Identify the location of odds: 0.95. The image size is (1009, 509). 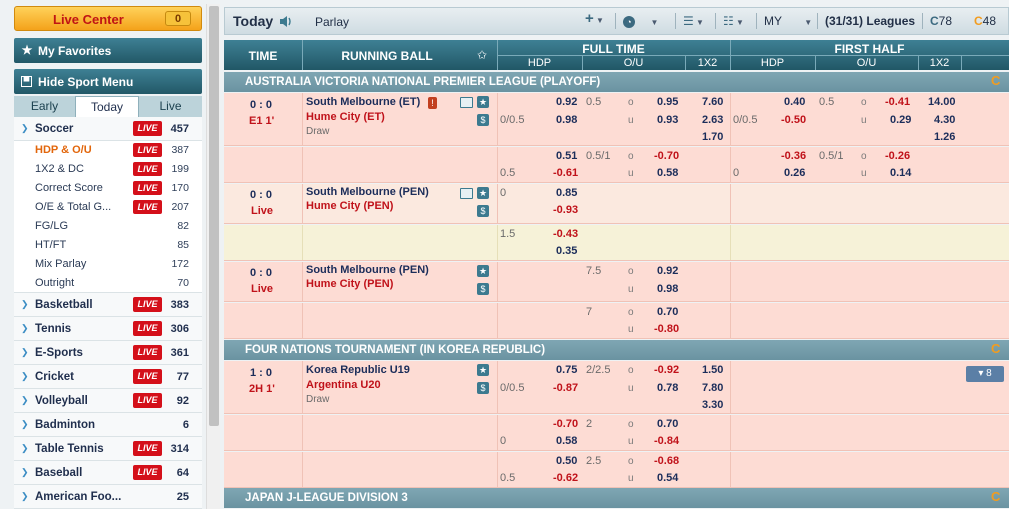
(668, 102).